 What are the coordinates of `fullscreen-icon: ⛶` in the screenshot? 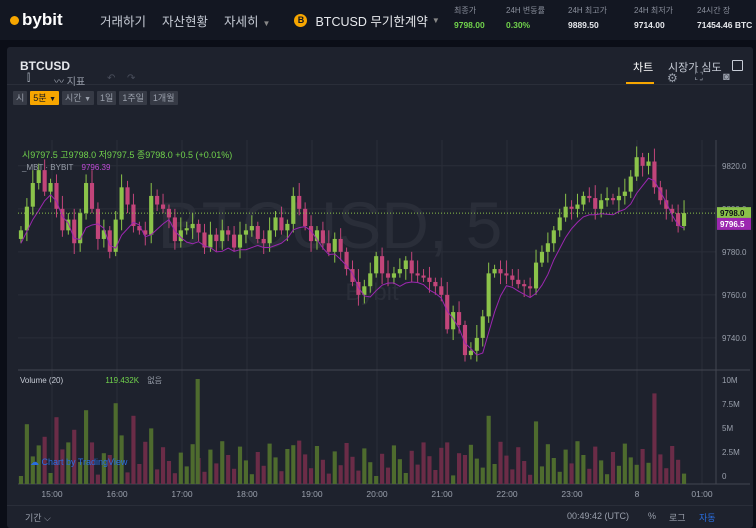 It's located at (699, 77).